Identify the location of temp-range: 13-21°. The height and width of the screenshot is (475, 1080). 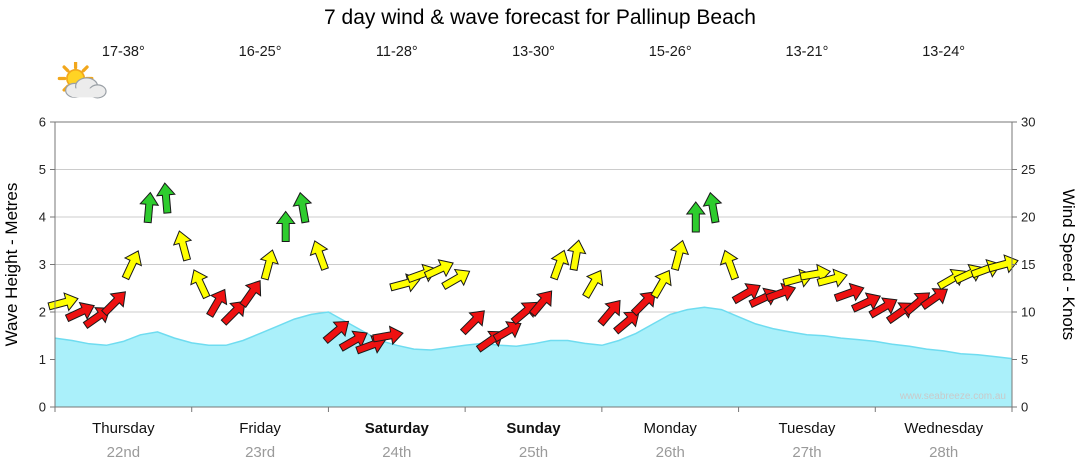
(807, 52).